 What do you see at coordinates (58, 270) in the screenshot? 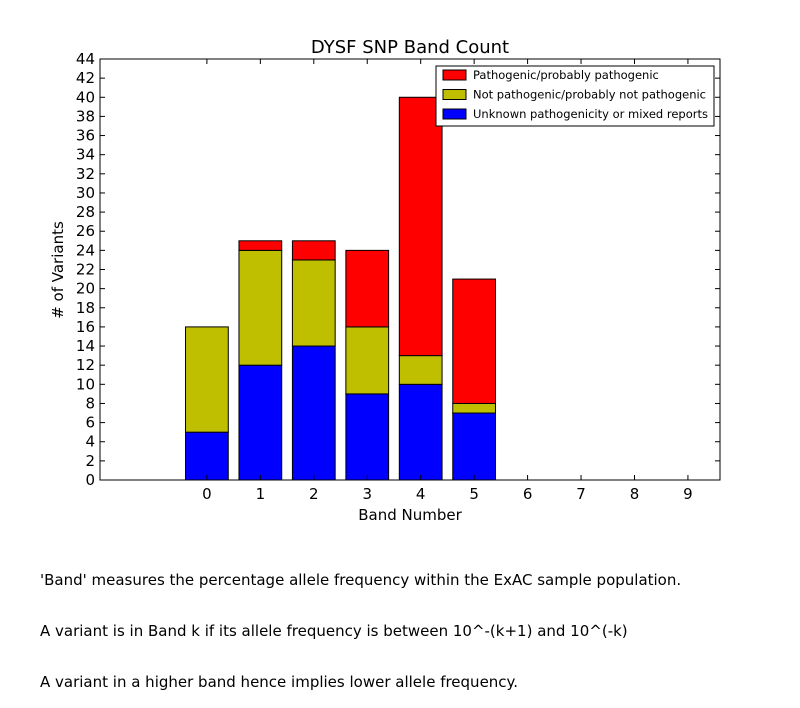
I see `y-axis-label: # of Variants` at bounding box center [58, 270].